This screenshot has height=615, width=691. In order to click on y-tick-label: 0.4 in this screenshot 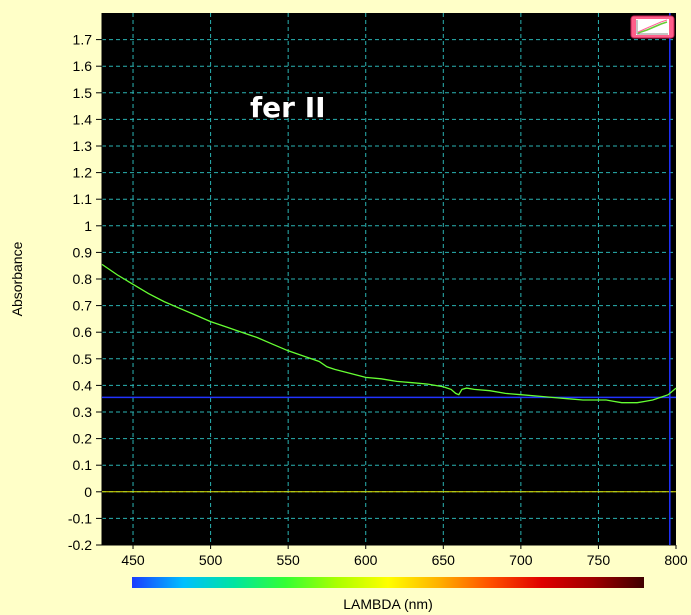, I will do `click(83, 385)`.